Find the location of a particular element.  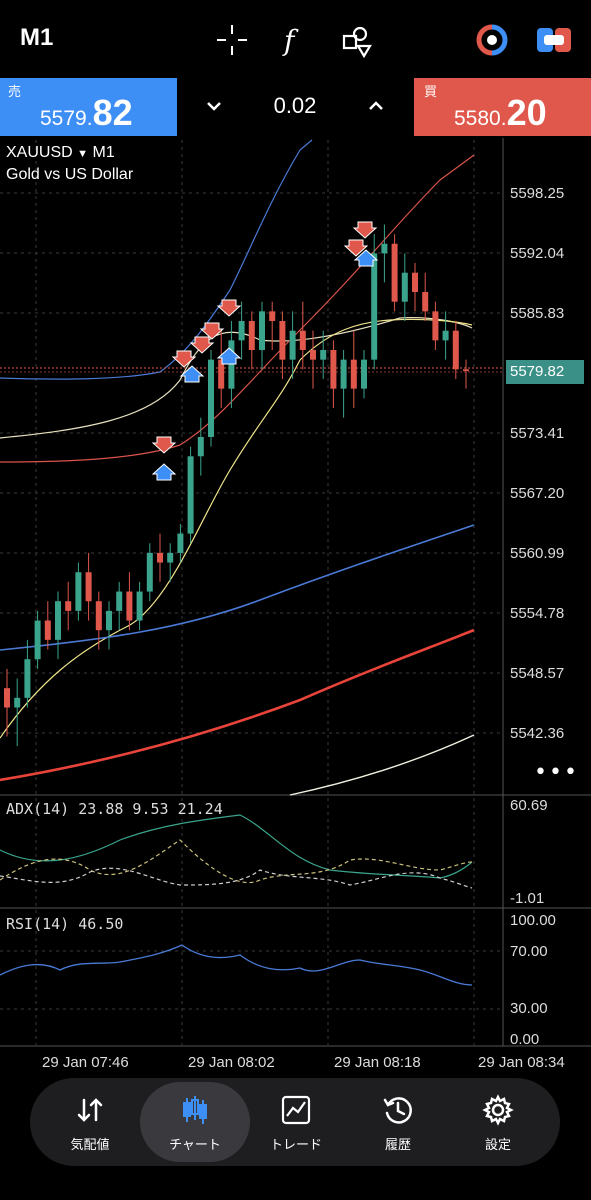

chart-candles-icon is located at coordinates (195, 1110).